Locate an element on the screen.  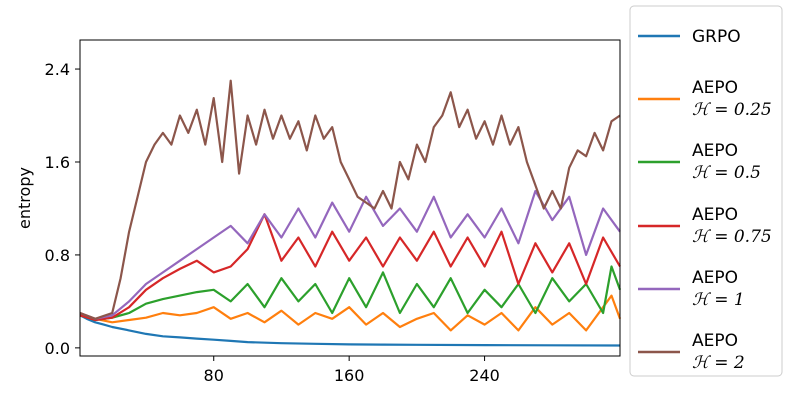
y-axis-title: entropy is located at coordinates (24, 198).